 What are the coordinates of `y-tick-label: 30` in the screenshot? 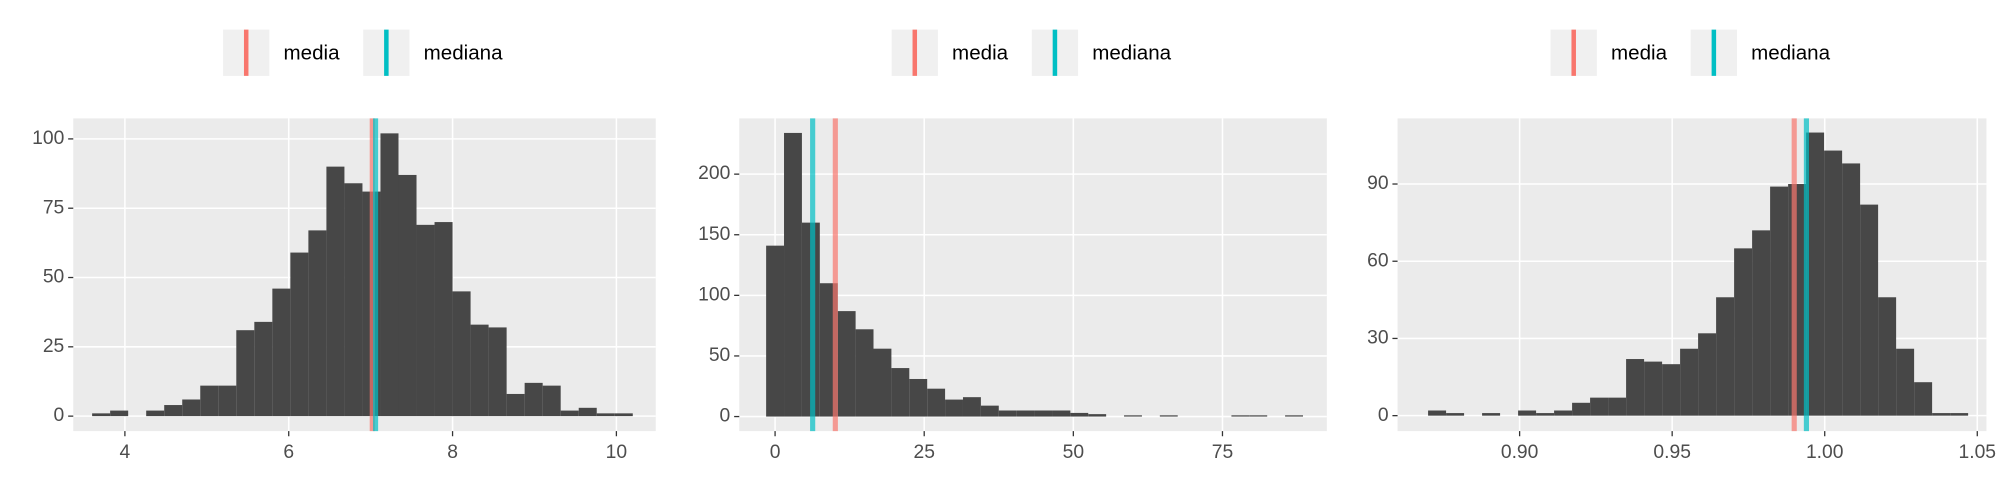 It's located at (1377, 338).